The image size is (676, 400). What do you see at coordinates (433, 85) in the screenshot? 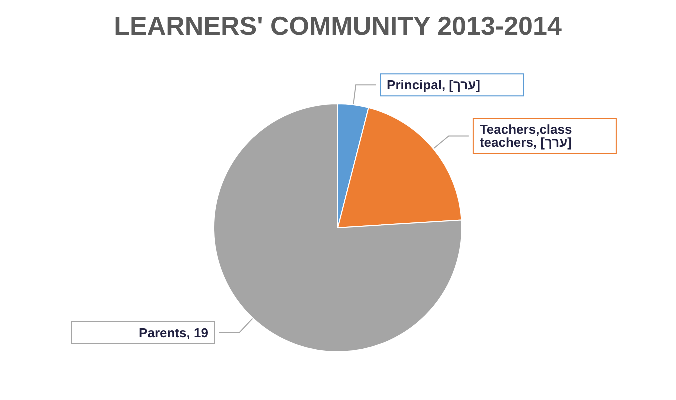
I see `slice-label: Principal, [ערך]` at bounding box center [433, 85].